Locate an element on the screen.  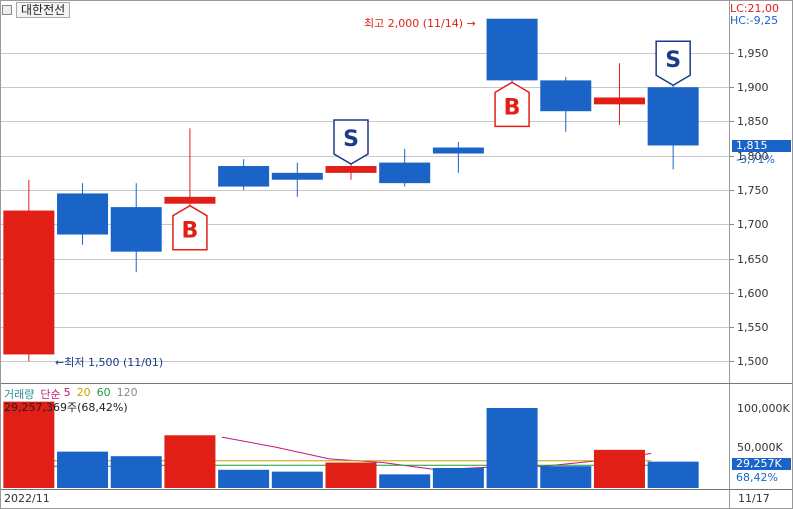
current-change: -3,71% is located at coordinates (755, 159).